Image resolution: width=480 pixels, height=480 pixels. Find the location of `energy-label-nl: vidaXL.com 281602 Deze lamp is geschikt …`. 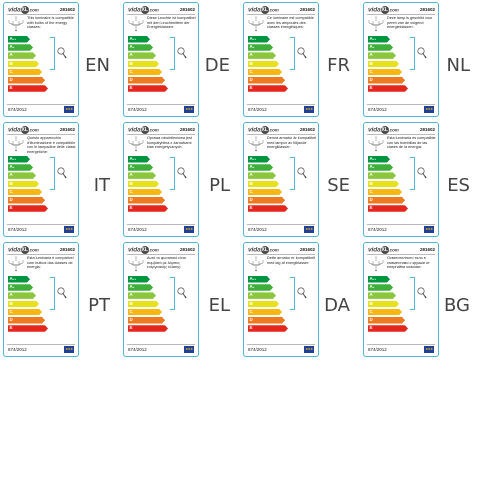

energy-label-nl: vidaXL.com 281602 Deze lamp is geschikt … is located at coordinates (420, 60).